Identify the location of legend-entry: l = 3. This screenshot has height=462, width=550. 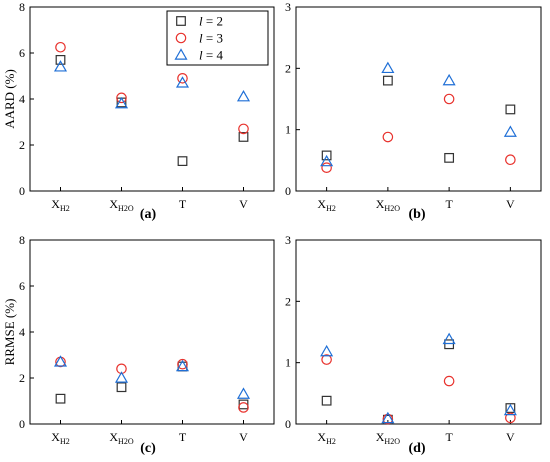
(211, 38).